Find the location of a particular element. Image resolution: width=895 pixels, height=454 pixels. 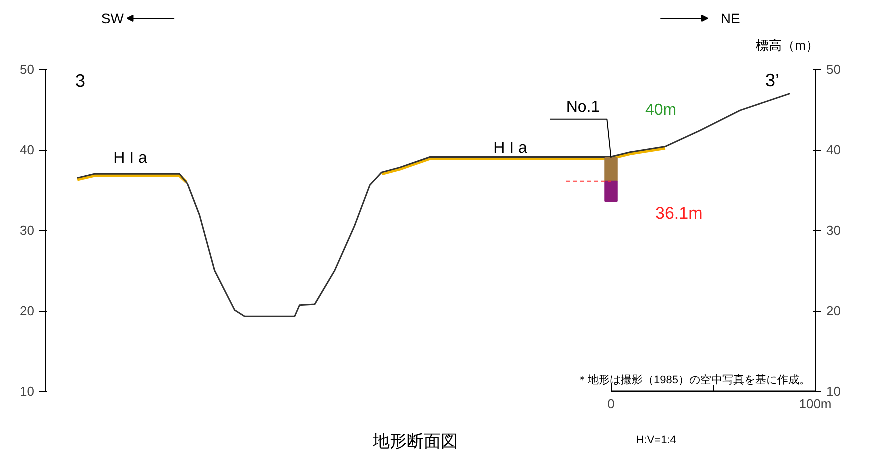

y-tick-label: 30 is located at coordinates (27, 230).